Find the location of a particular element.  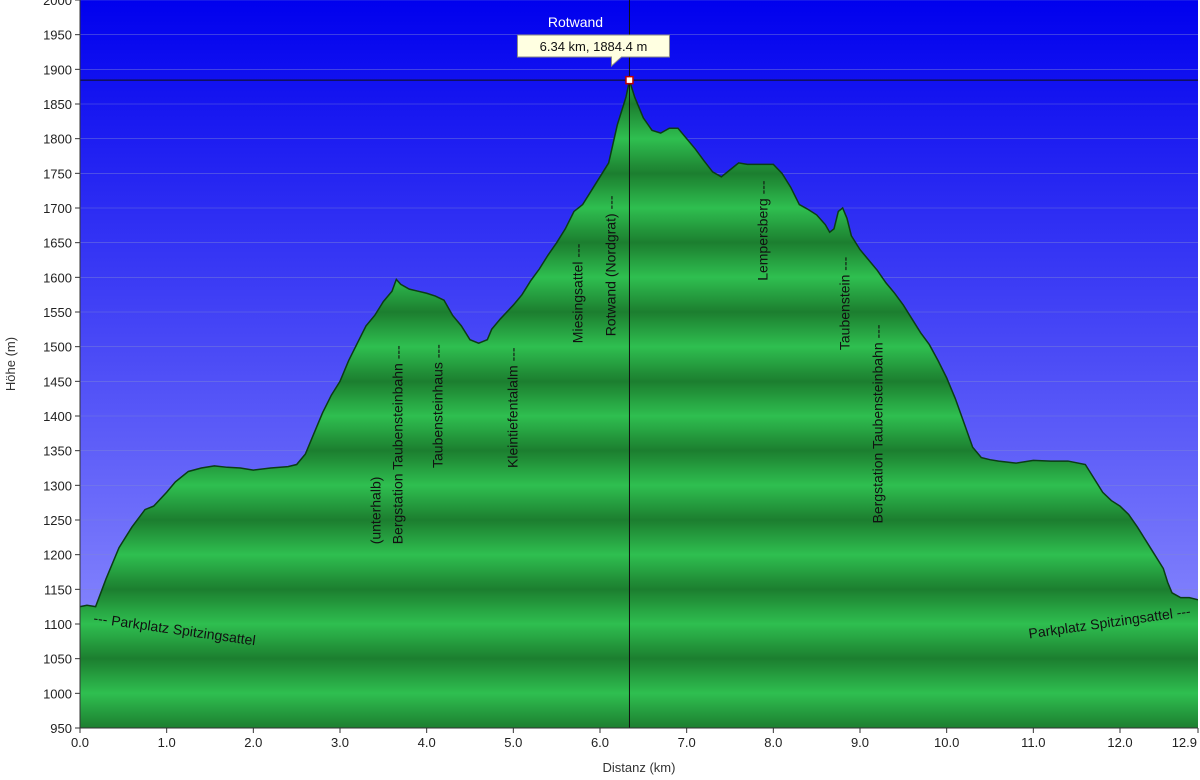

y-tick-label: 1300 is located at coordinates (57, 485).